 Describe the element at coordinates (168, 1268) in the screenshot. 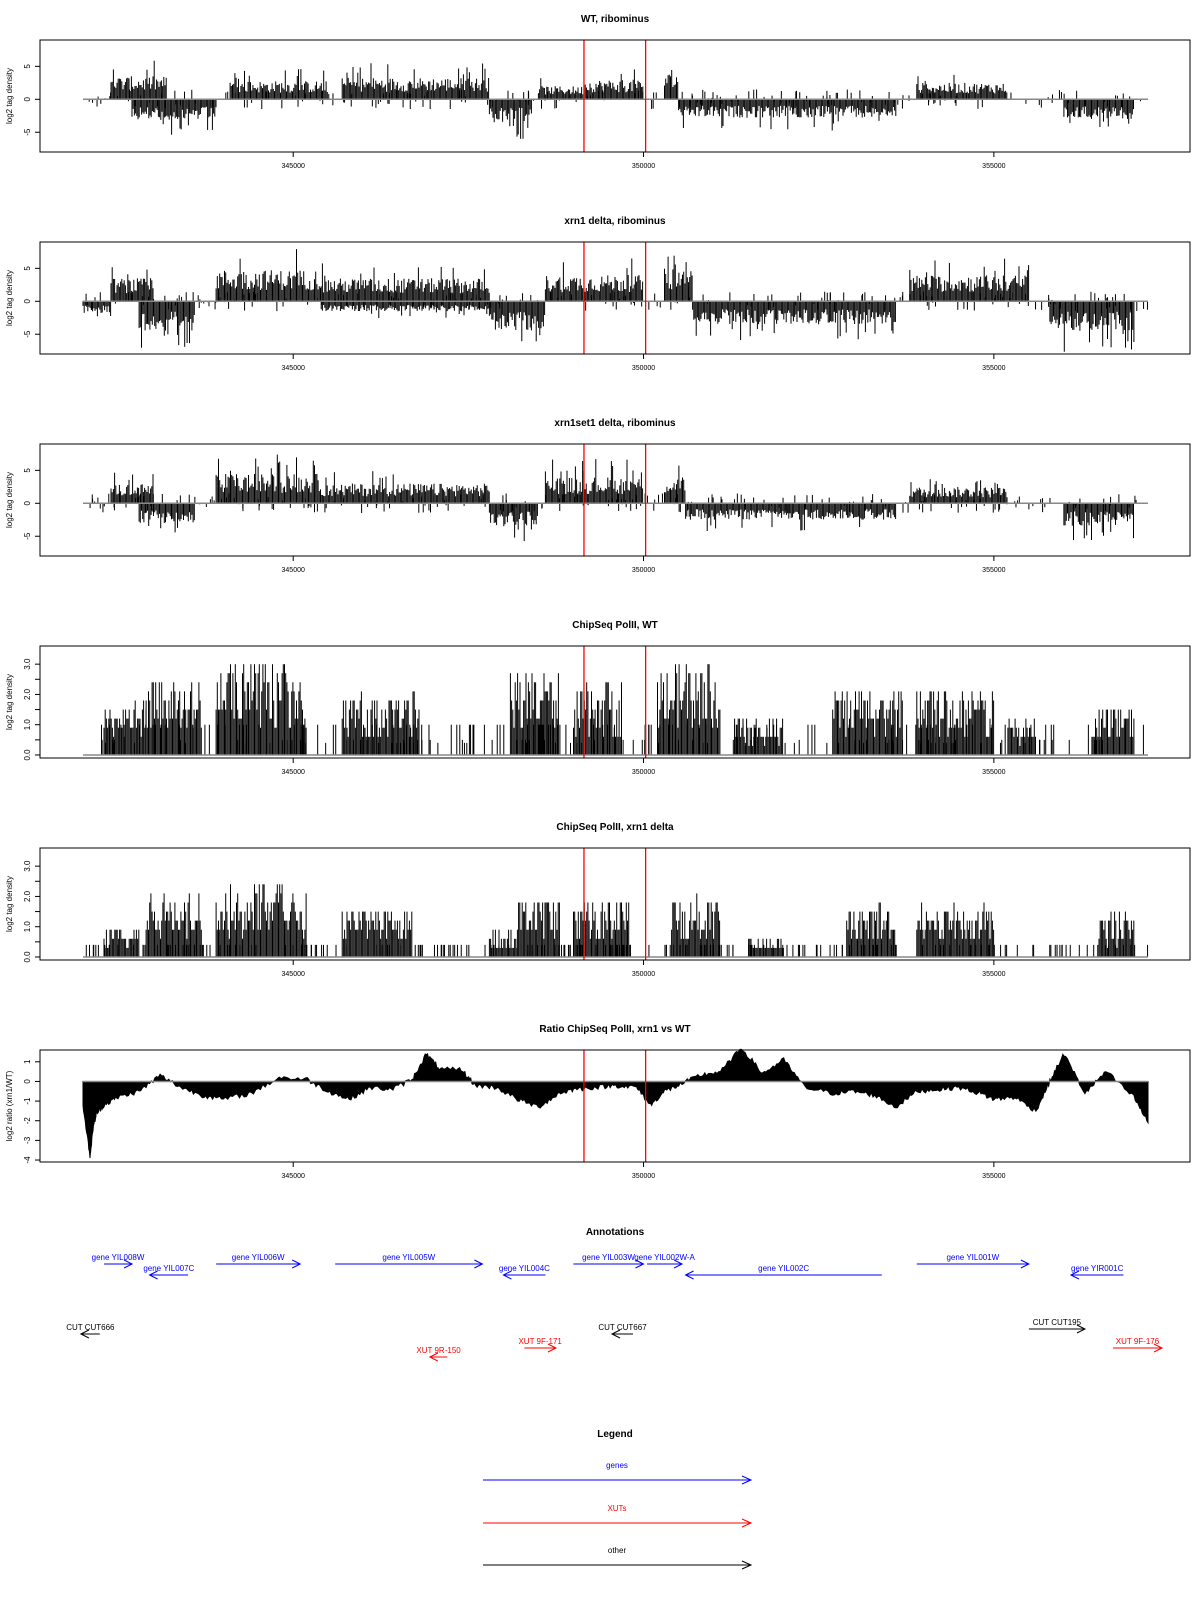

I see `feature-label: gene YIL007C` at that location.